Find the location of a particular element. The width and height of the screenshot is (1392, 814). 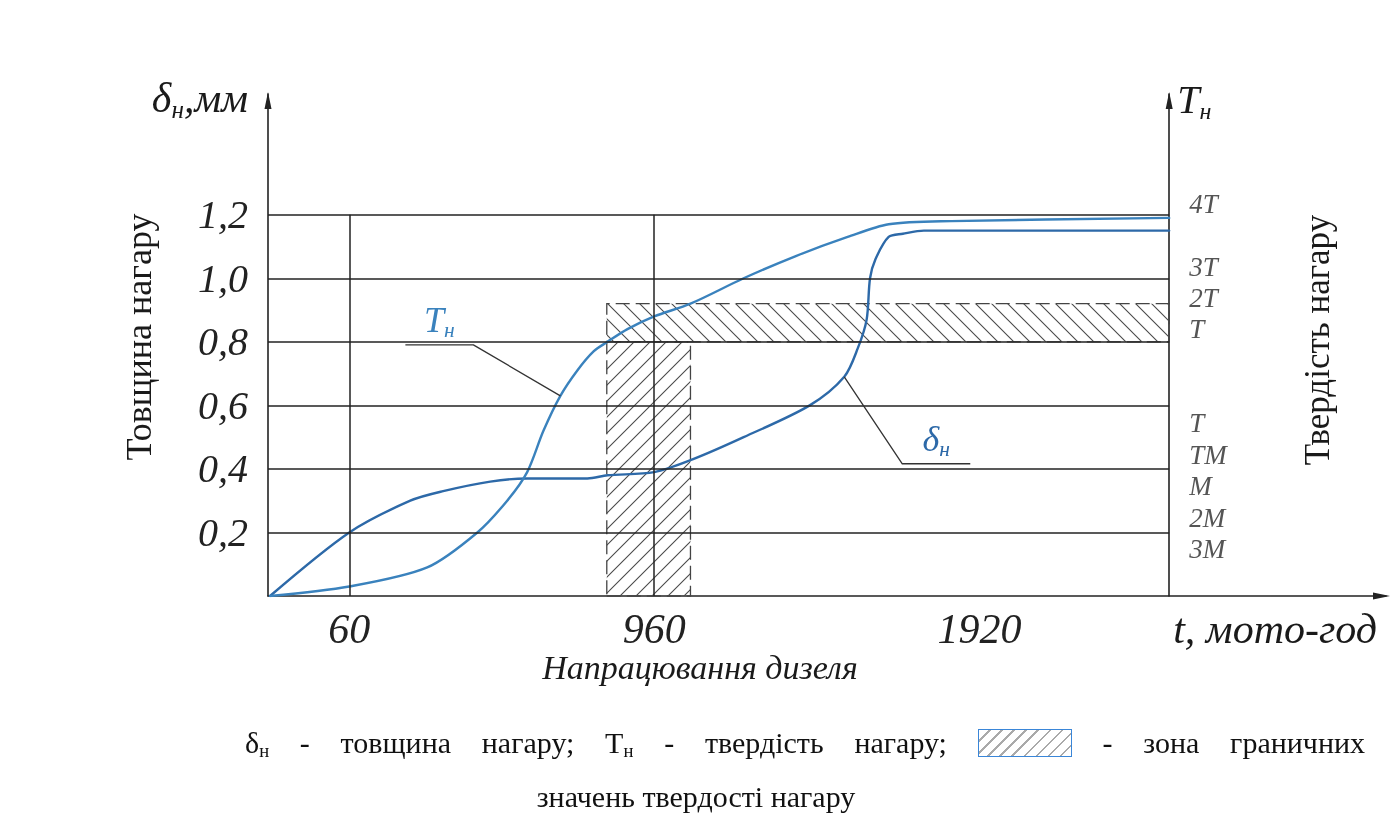

category-label: 3М is located at coordinates (1207, 548).